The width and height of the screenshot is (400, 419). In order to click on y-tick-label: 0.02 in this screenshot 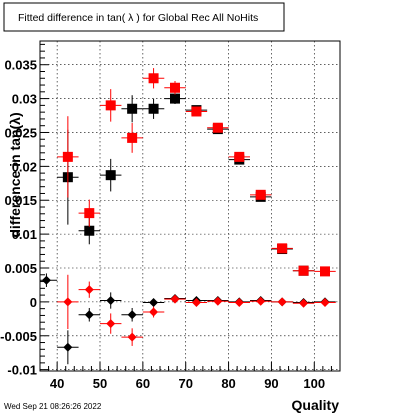, I will do `click(24, 166)`.